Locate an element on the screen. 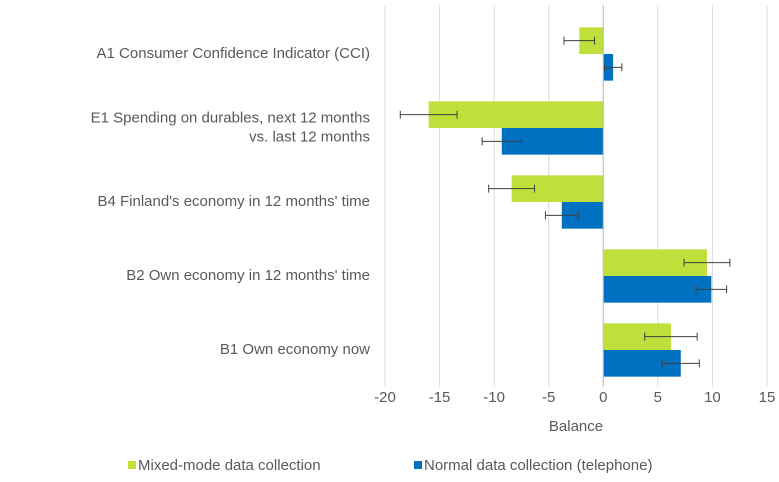 The width and height of the screenshot is (779, 482). x-tick-label: -15 is located at coordinates (440, 397).